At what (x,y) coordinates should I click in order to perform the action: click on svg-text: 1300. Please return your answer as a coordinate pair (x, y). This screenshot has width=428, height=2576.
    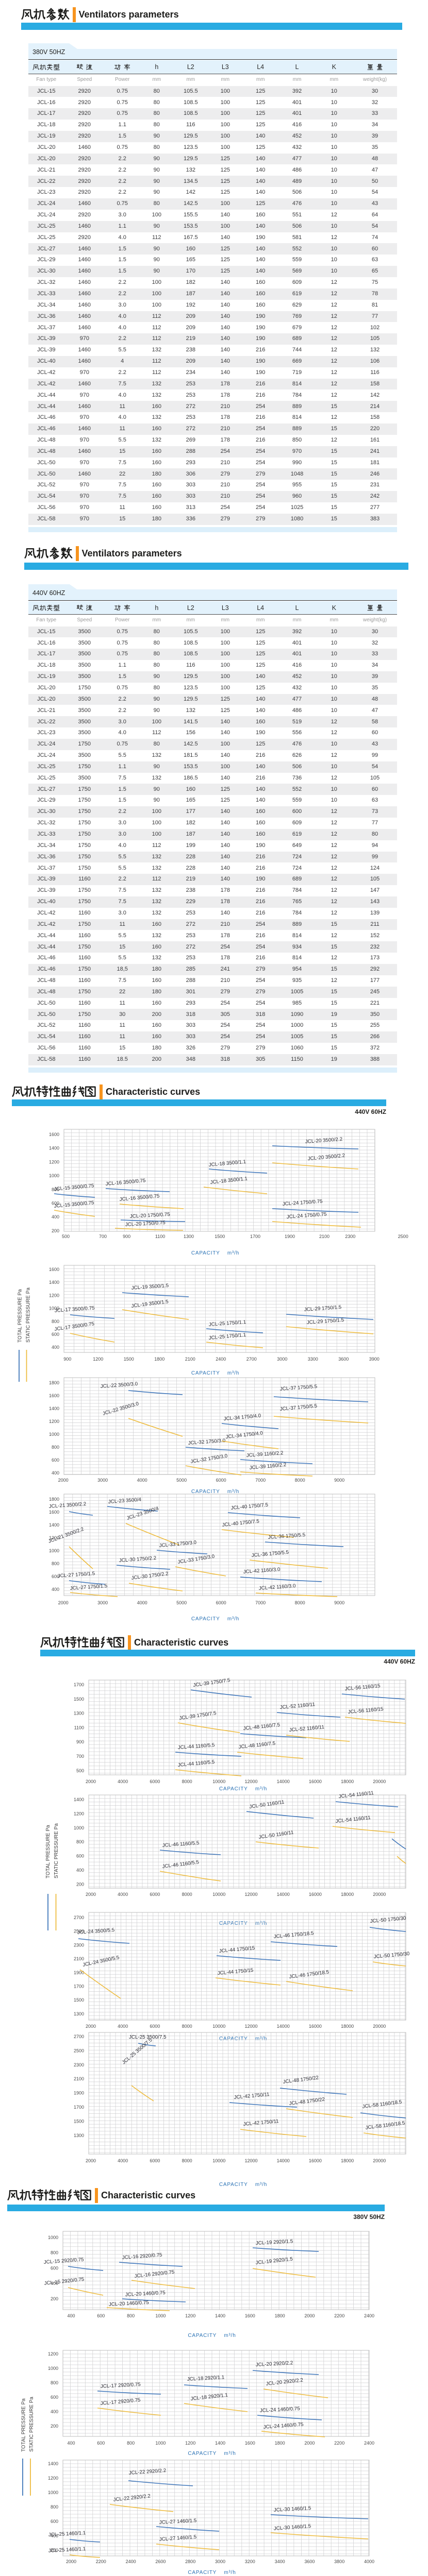
    Looking at the image, I should click on (189, 1236).